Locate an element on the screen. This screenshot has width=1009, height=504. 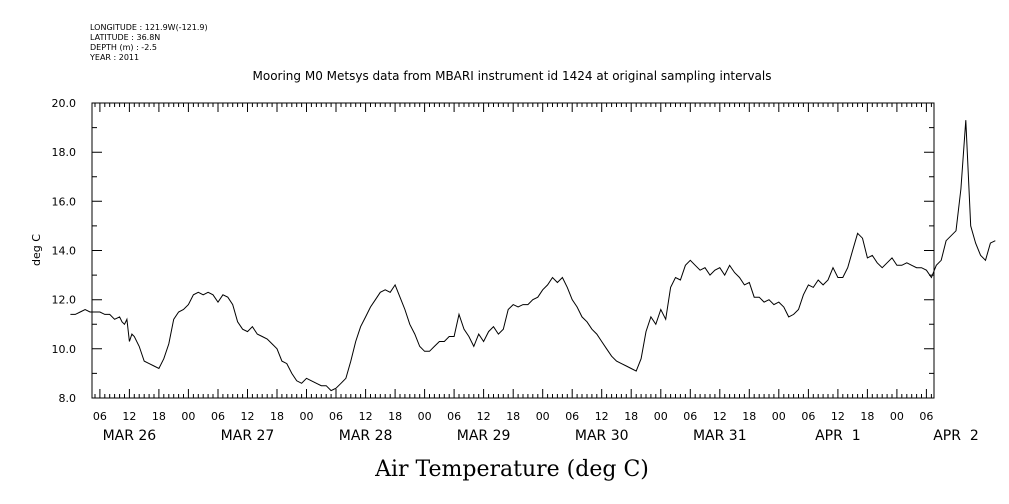
y-tick-label: 10.0 is located at coordinates (64, 349).